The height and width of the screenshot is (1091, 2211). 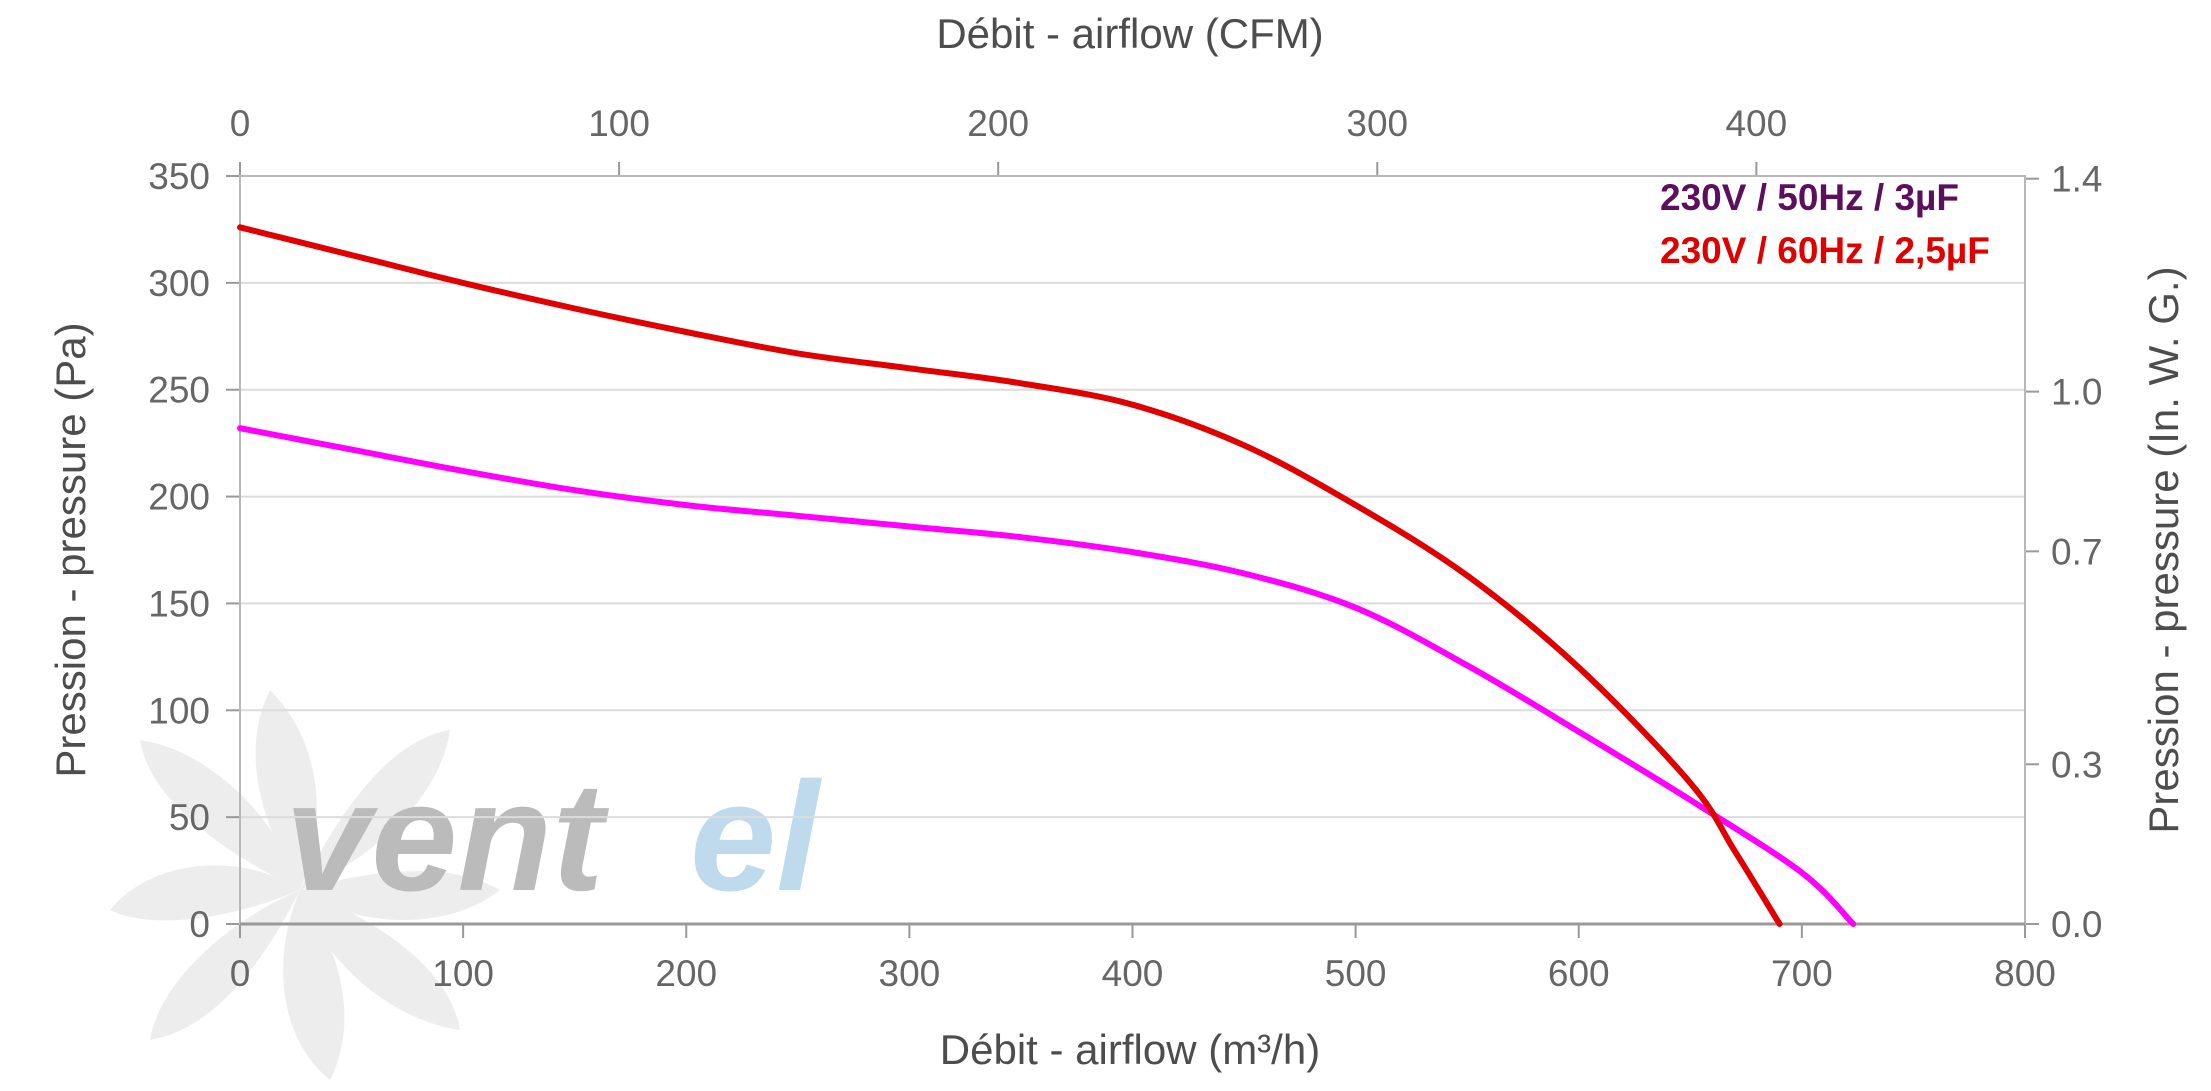 What do you see at coordinates (1133, 973) in the screenshot?
I see `x-tick-label: 400` at bounding box center [1133, 973].